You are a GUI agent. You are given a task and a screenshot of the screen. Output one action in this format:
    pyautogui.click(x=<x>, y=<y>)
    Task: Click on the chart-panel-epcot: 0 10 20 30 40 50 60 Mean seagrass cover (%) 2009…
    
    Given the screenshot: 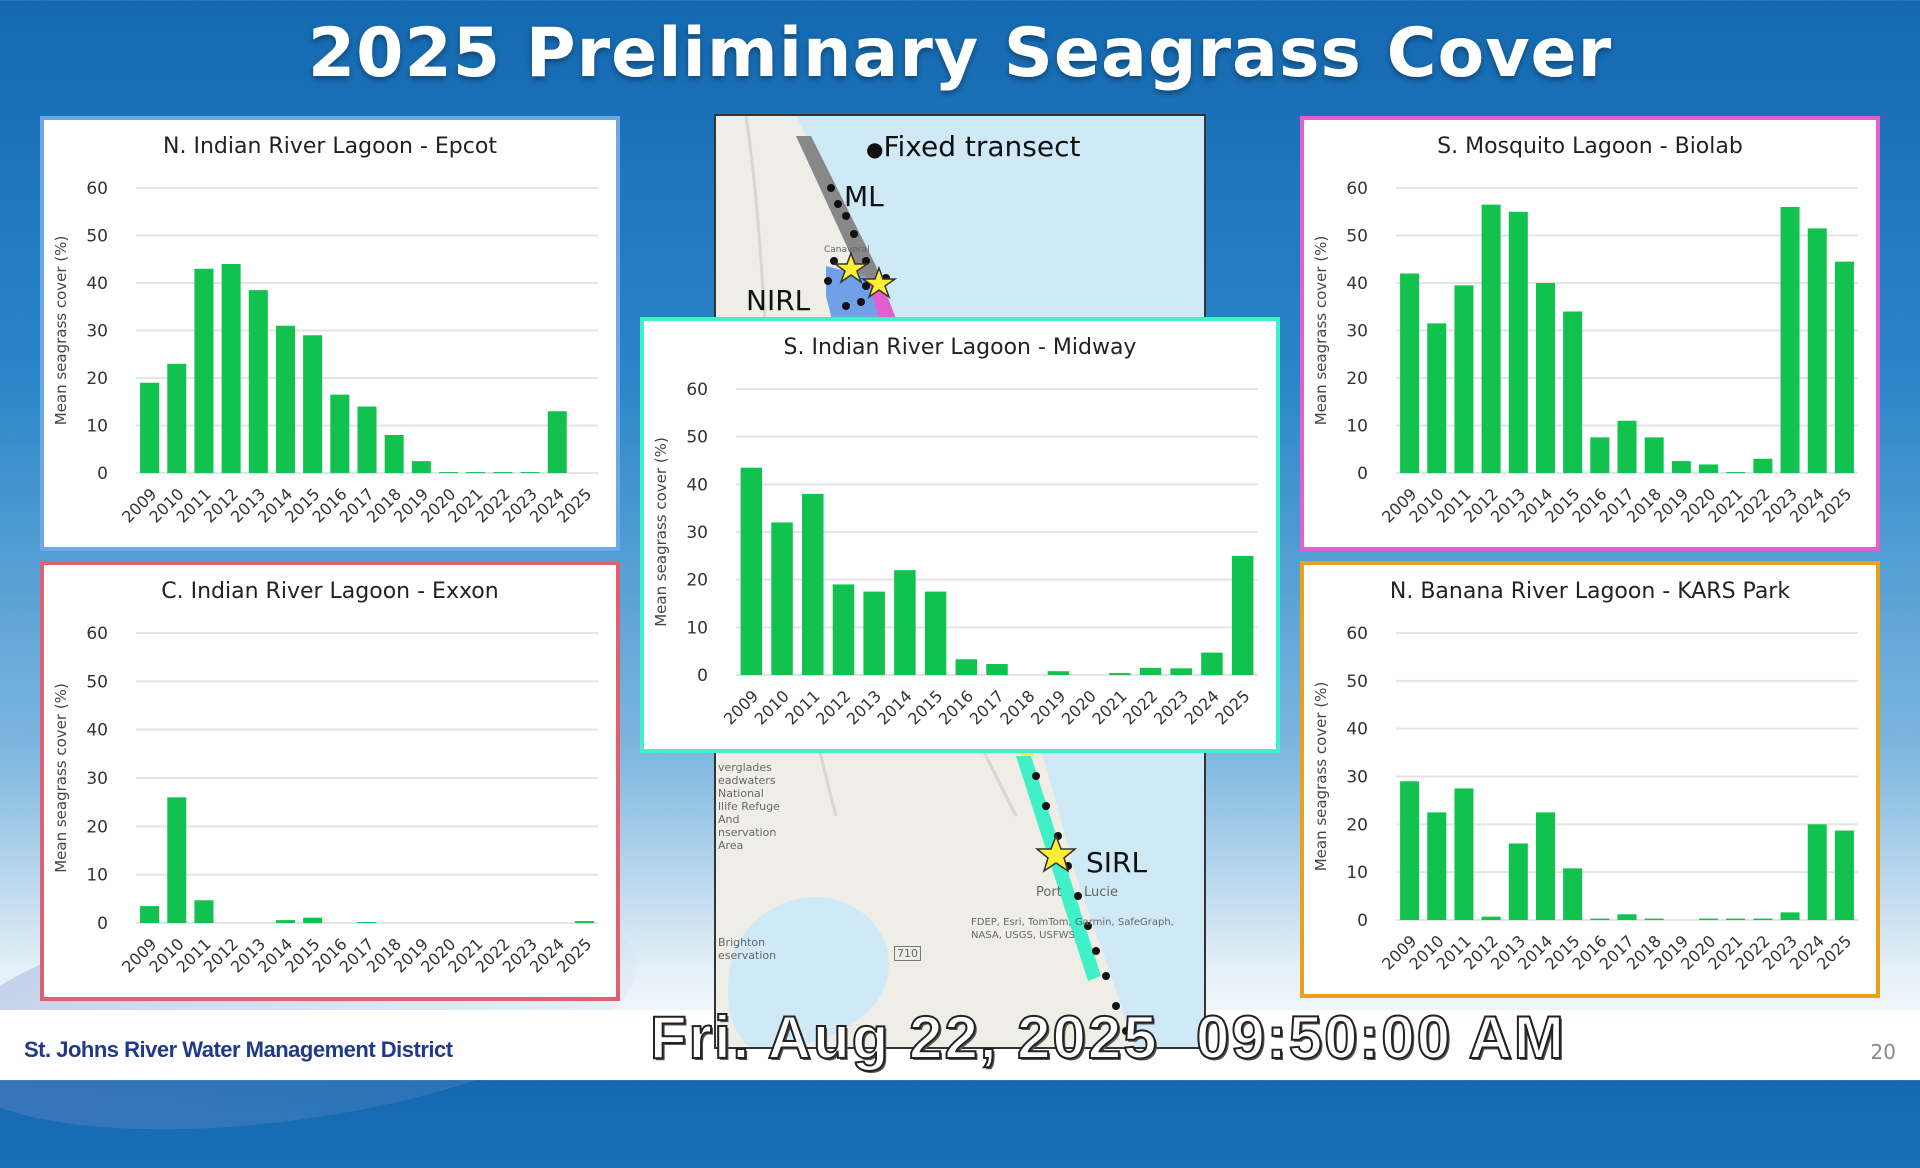 What is the action you would take?
    pyautogui.click(x=330, y=333)
    